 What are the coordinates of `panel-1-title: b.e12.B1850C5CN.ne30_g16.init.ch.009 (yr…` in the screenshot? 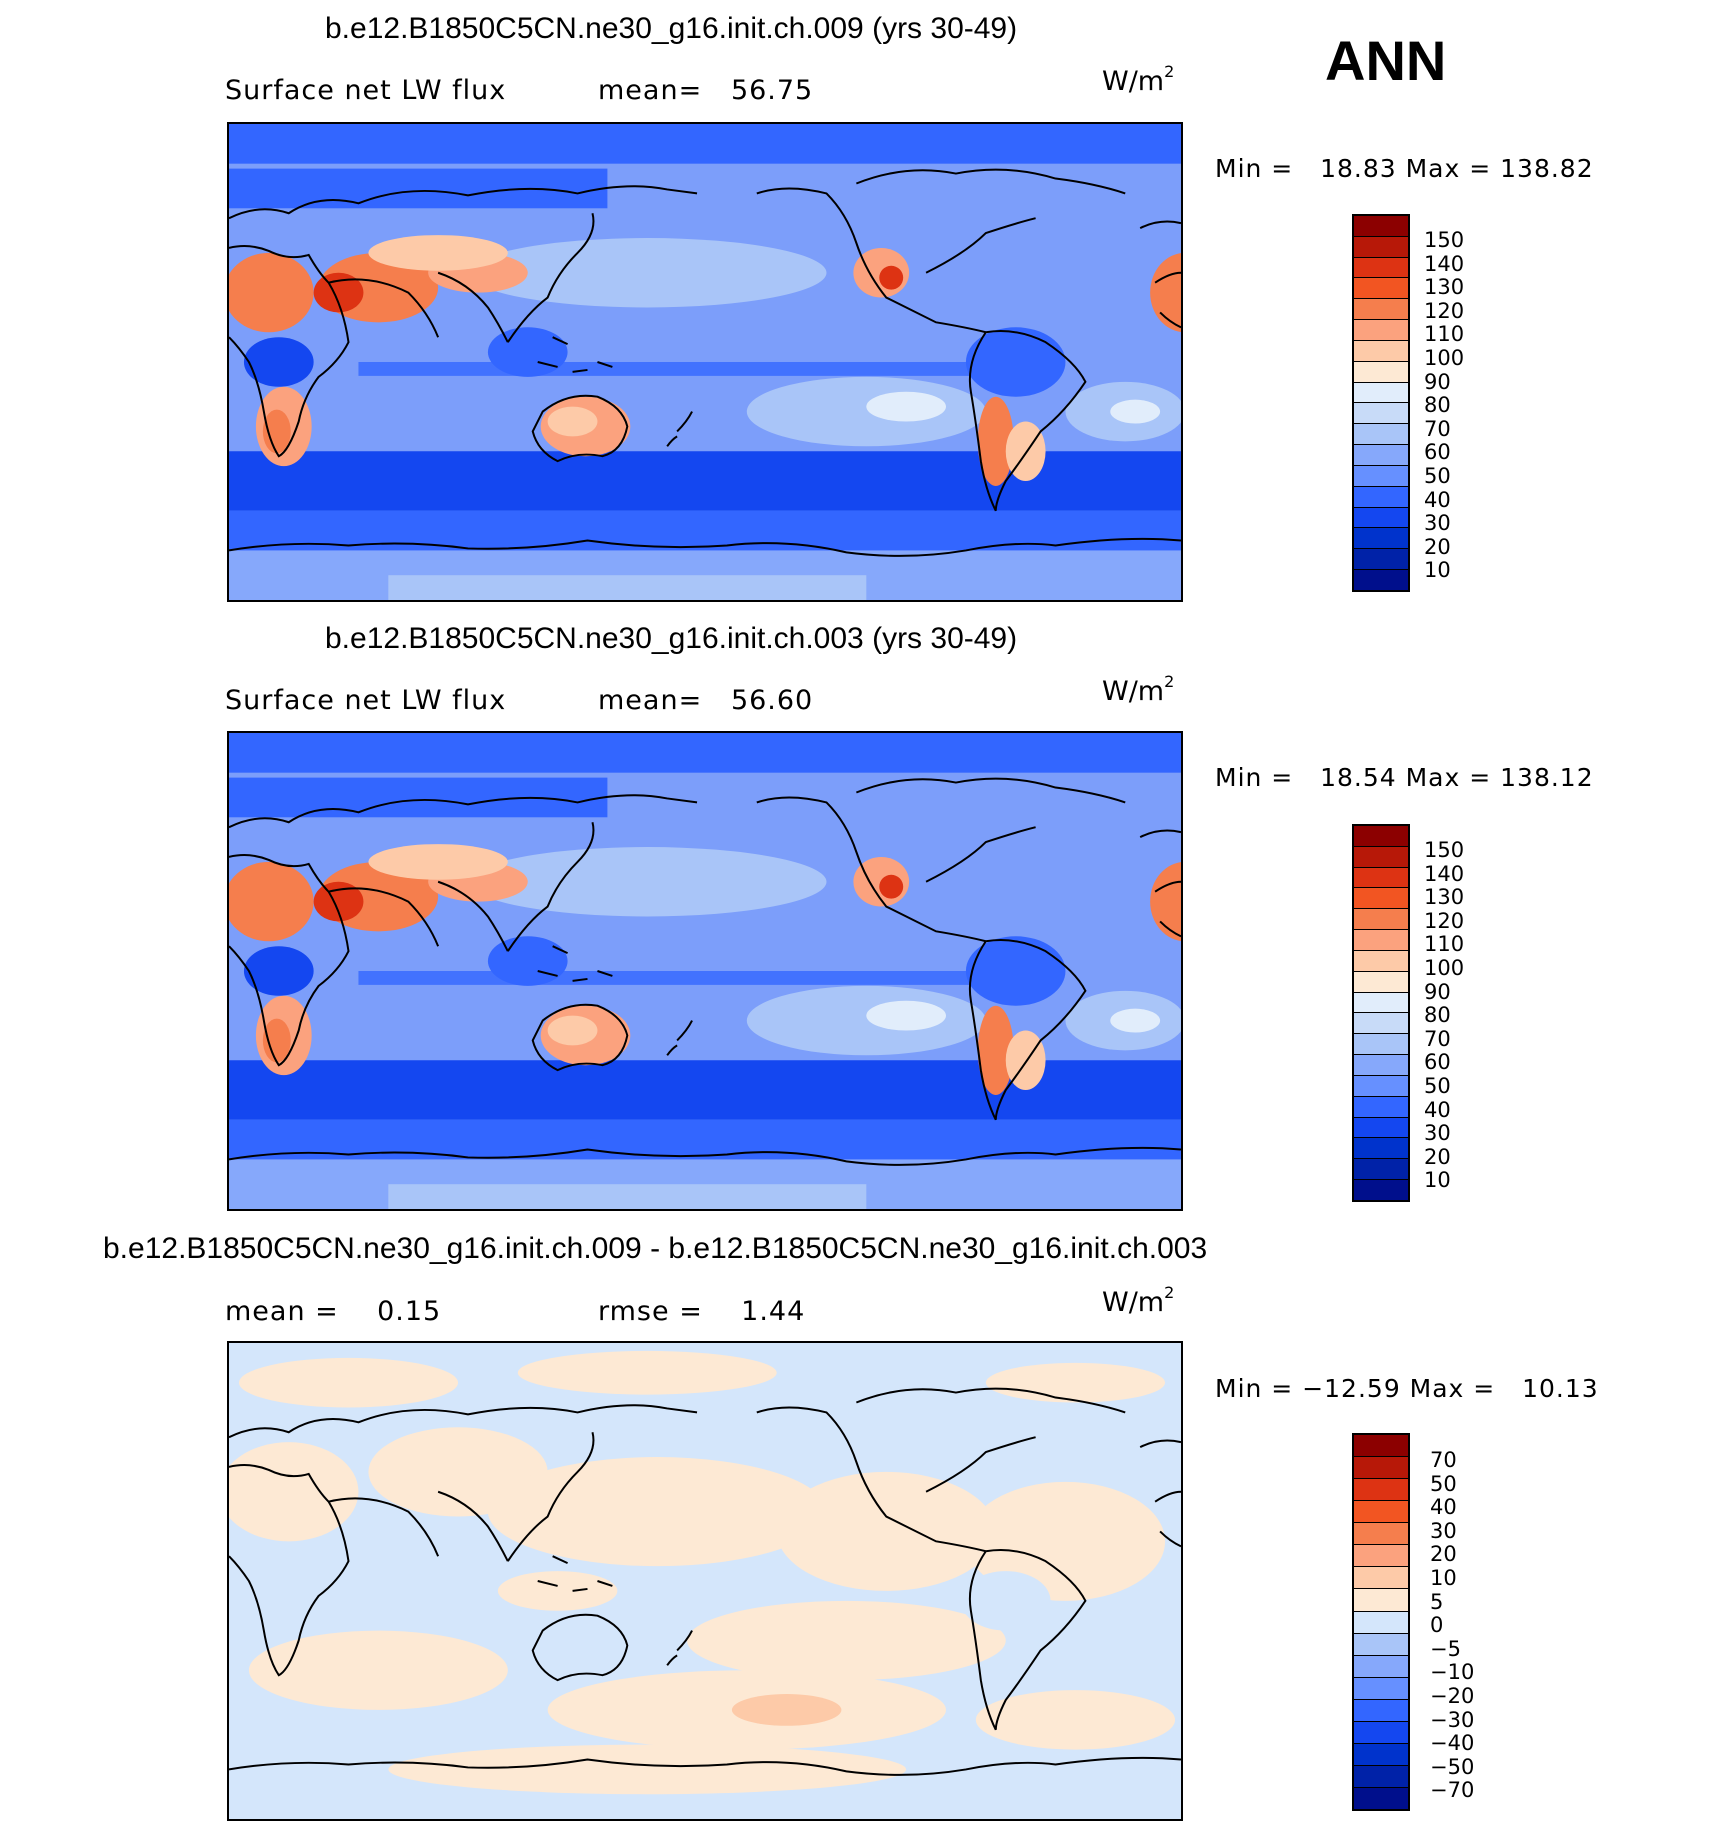 It's located at (671, 28).